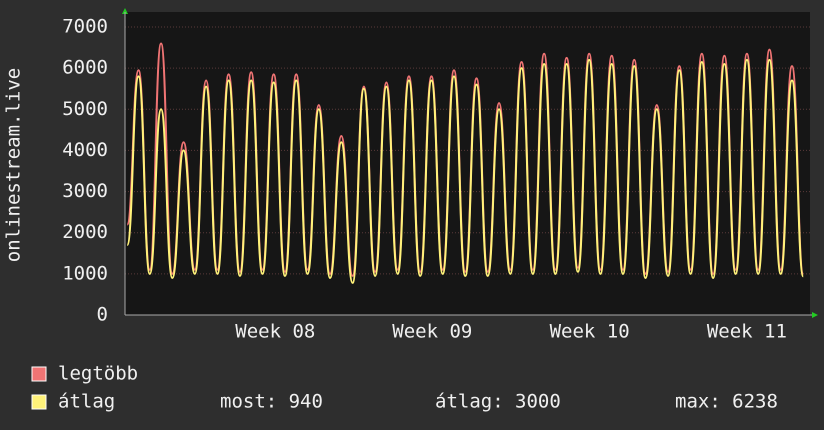 This screenshot has height=430, width=824. I want to click on stat-label: átlag:, so click(469, 402).